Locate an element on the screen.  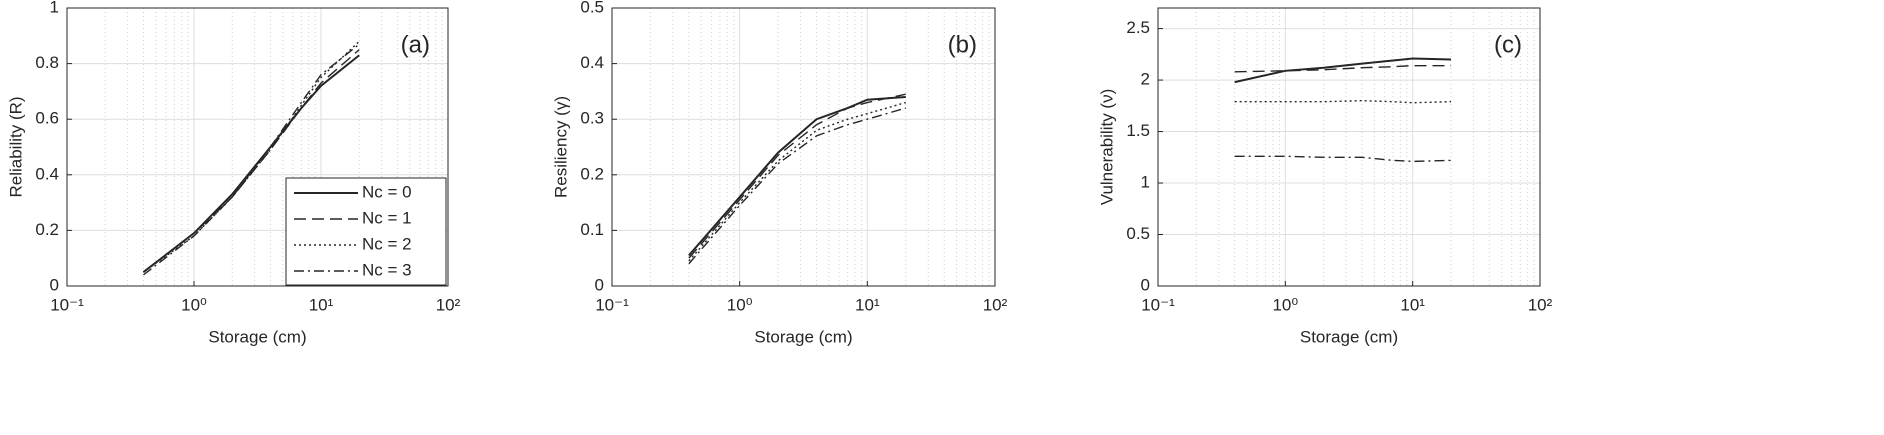
legend-label: Nc = 2 is located at coordinates (387, 243).